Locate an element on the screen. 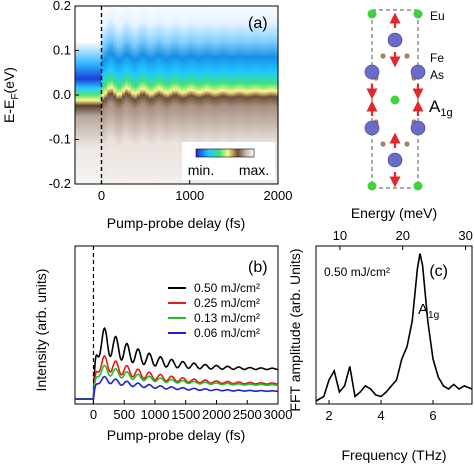  panel-b-xlabel: Pump-probe delay (fs) is located at coordinates (176, 435).